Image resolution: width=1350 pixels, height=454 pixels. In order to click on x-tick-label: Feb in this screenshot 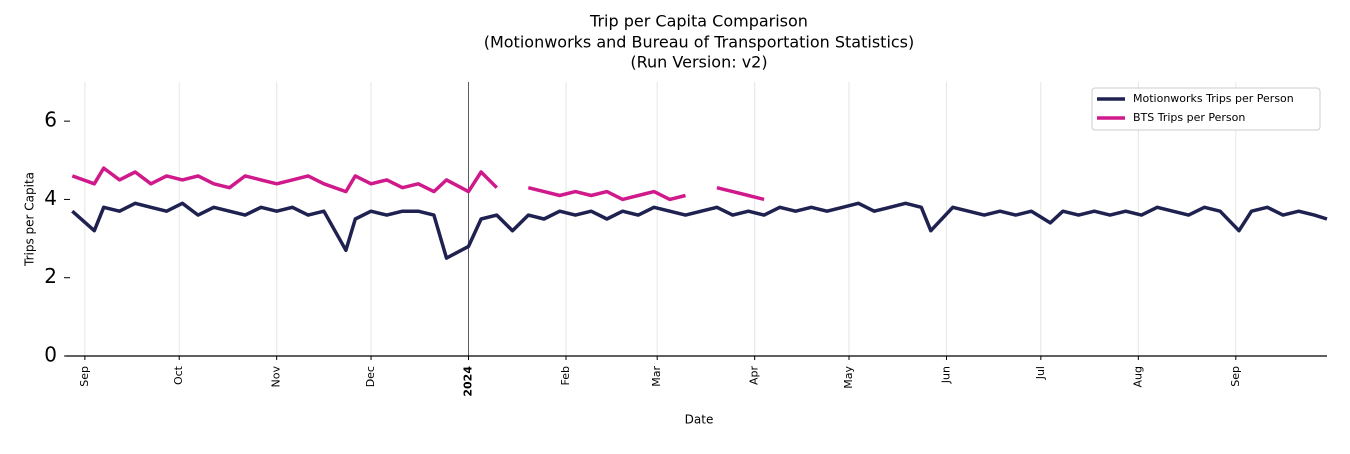, I will do `click(565, 375)`.